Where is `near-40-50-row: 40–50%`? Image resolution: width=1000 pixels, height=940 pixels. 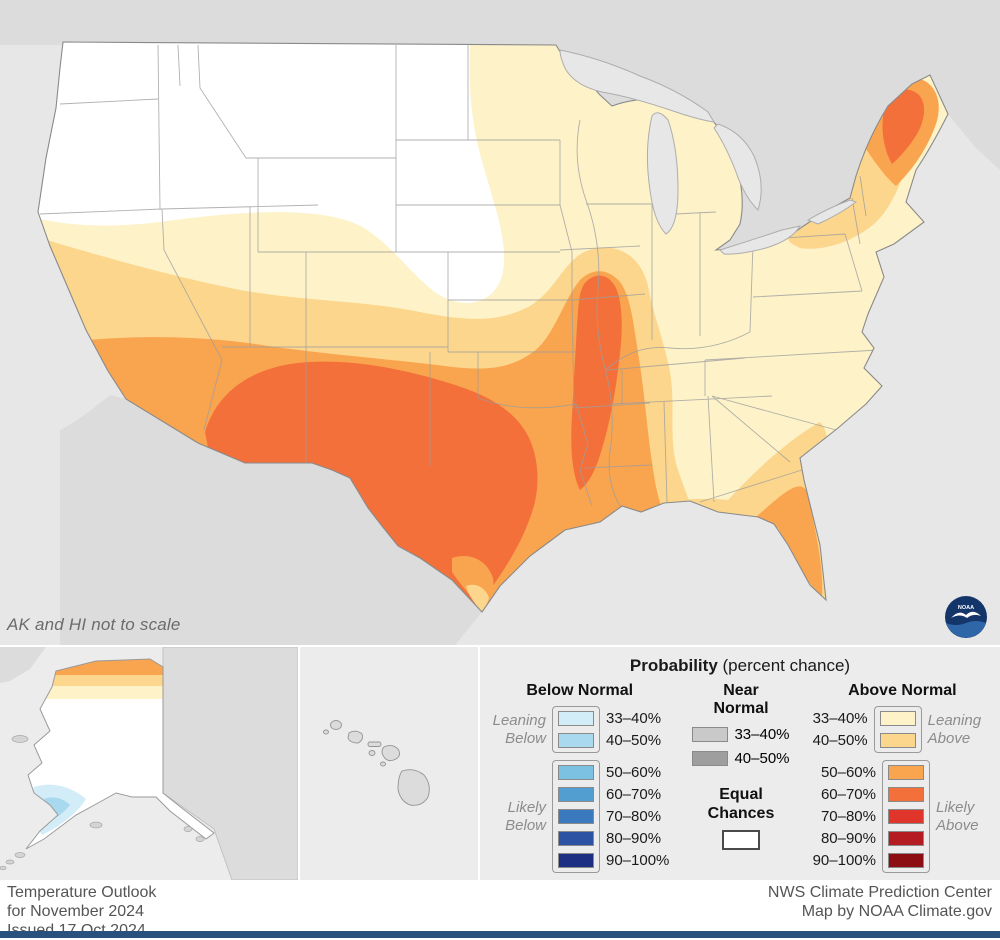
near-40-50-row: 40–50% is located at coordinates (741, 758).